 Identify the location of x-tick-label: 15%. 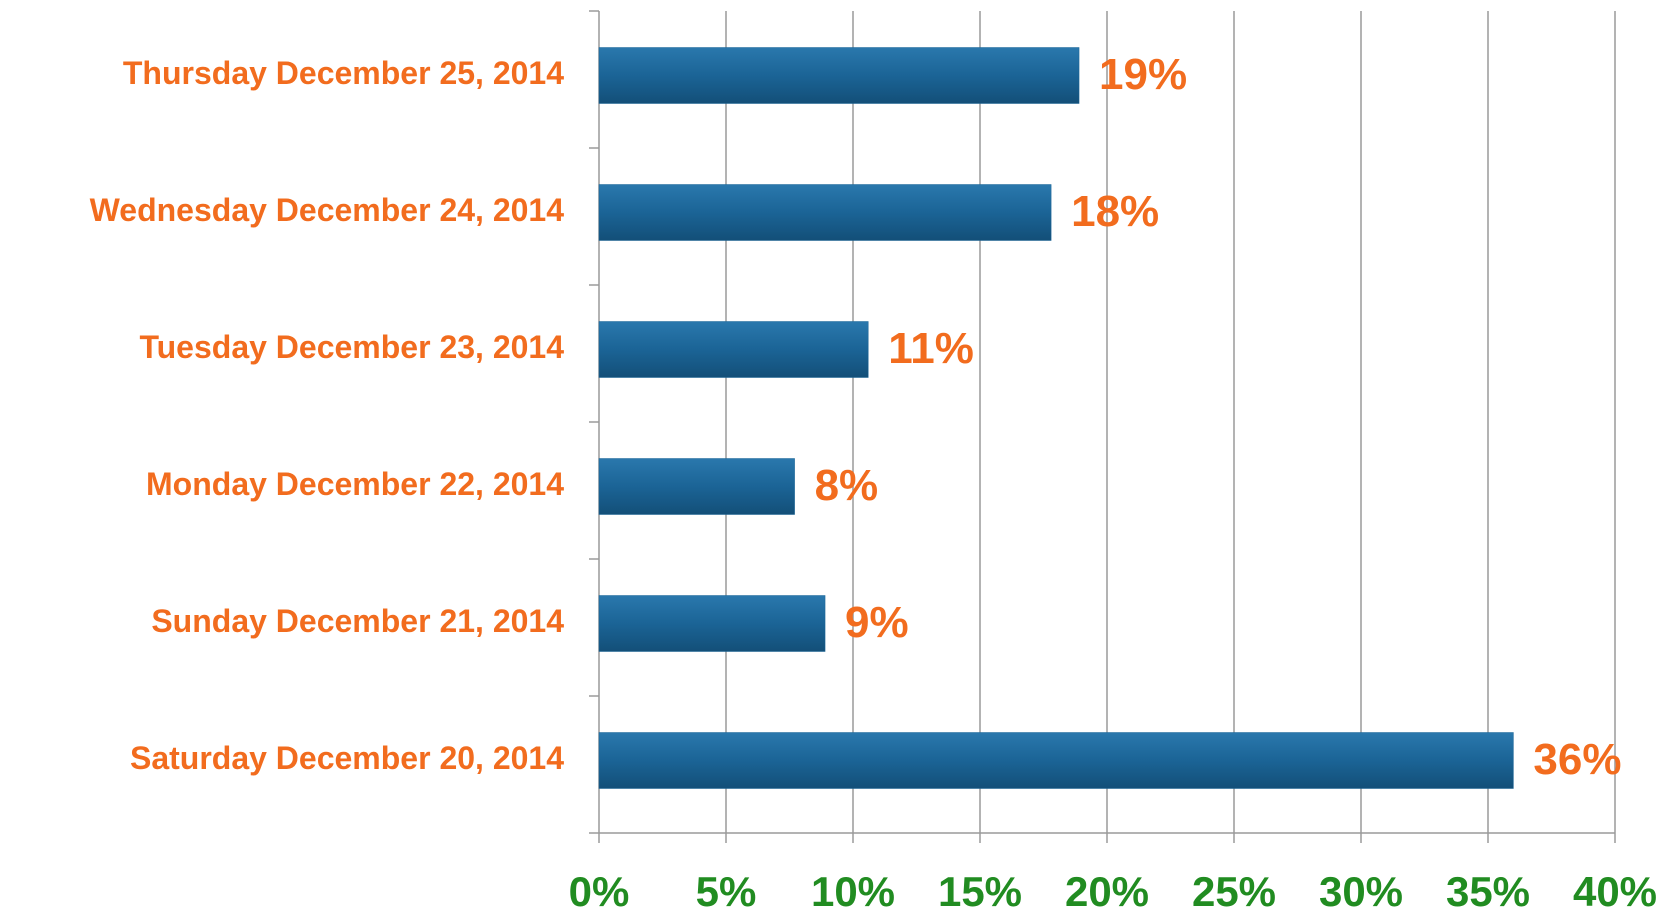
(980, 891).